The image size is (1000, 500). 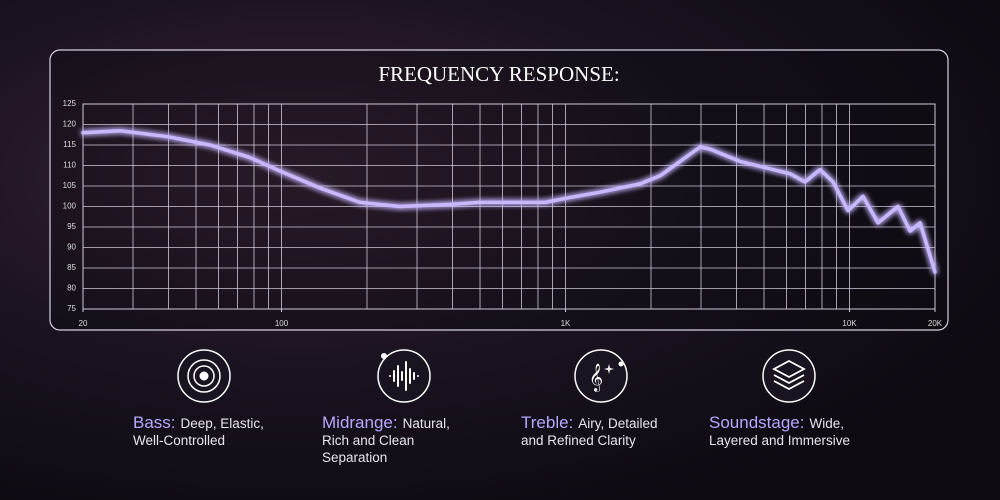 I want to click on midrange-icon, so click(x=404, y=376).